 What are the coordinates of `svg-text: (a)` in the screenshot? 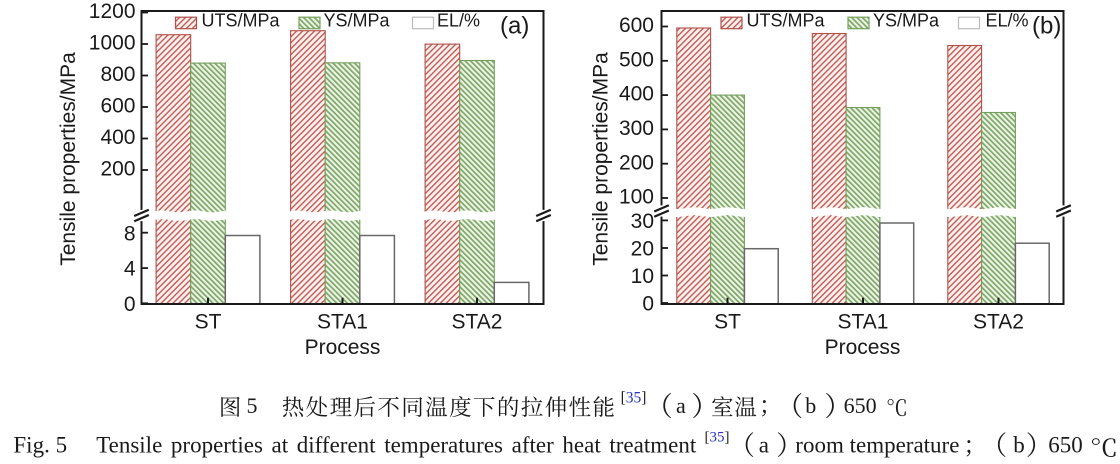 It's located at (514, 26).